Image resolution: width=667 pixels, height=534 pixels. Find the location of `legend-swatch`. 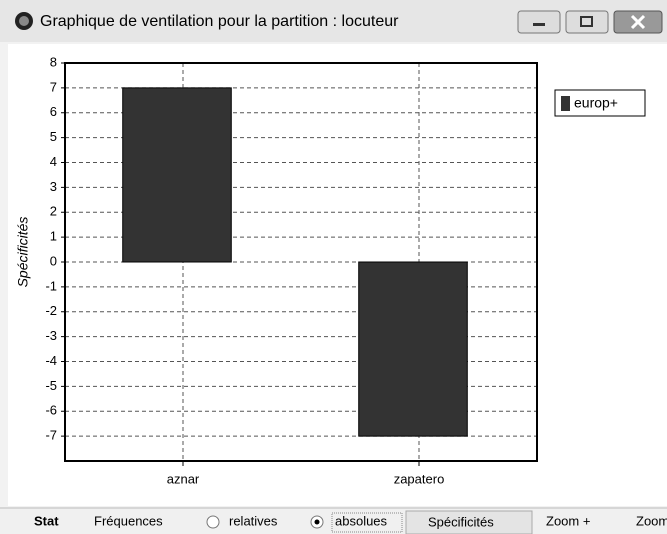

legend-swatch is located at coordinates (565, 103).